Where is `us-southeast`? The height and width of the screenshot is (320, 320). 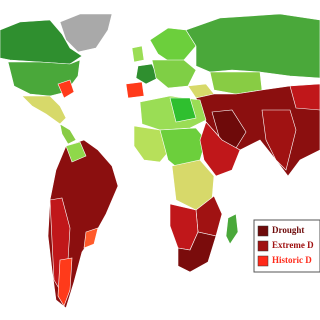 us-southeast is located at coordinates (66, 89).